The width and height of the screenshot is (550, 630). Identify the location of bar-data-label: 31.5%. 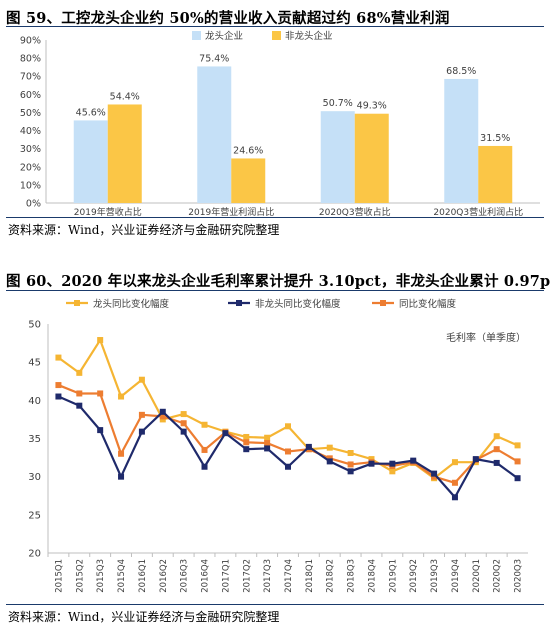
(495, 138).